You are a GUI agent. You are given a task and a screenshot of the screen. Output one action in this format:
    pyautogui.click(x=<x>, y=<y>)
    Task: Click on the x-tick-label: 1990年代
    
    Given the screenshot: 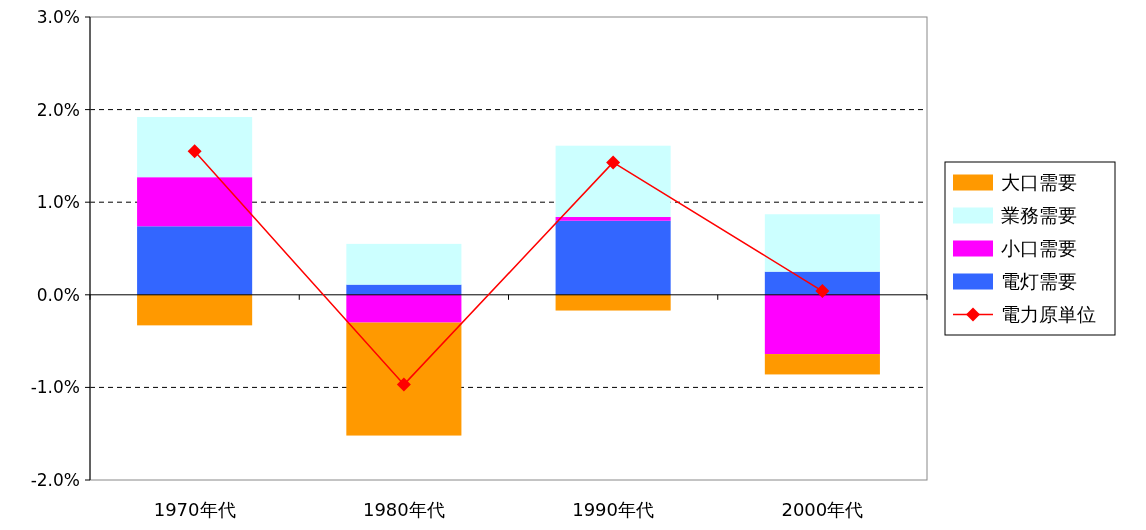 What is the action you would take?
    pyautogui.click(x=613, y=509)
    